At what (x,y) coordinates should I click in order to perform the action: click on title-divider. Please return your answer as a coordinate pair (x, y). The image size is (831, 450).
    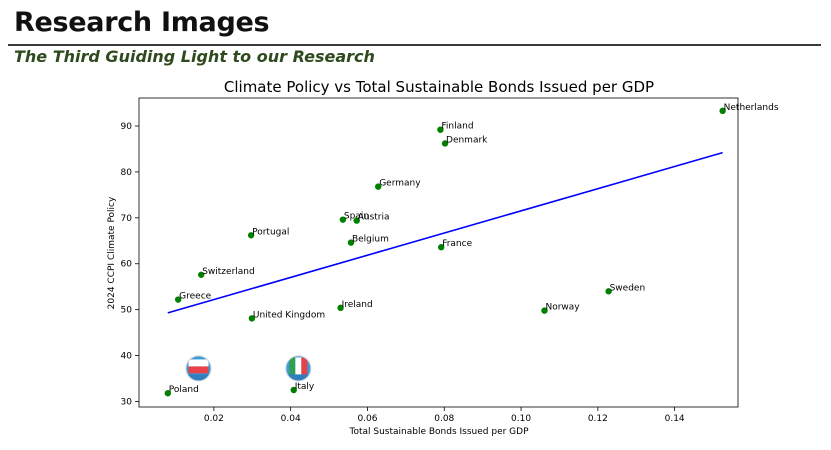
    Looking at the image, I should click on (414, 45).